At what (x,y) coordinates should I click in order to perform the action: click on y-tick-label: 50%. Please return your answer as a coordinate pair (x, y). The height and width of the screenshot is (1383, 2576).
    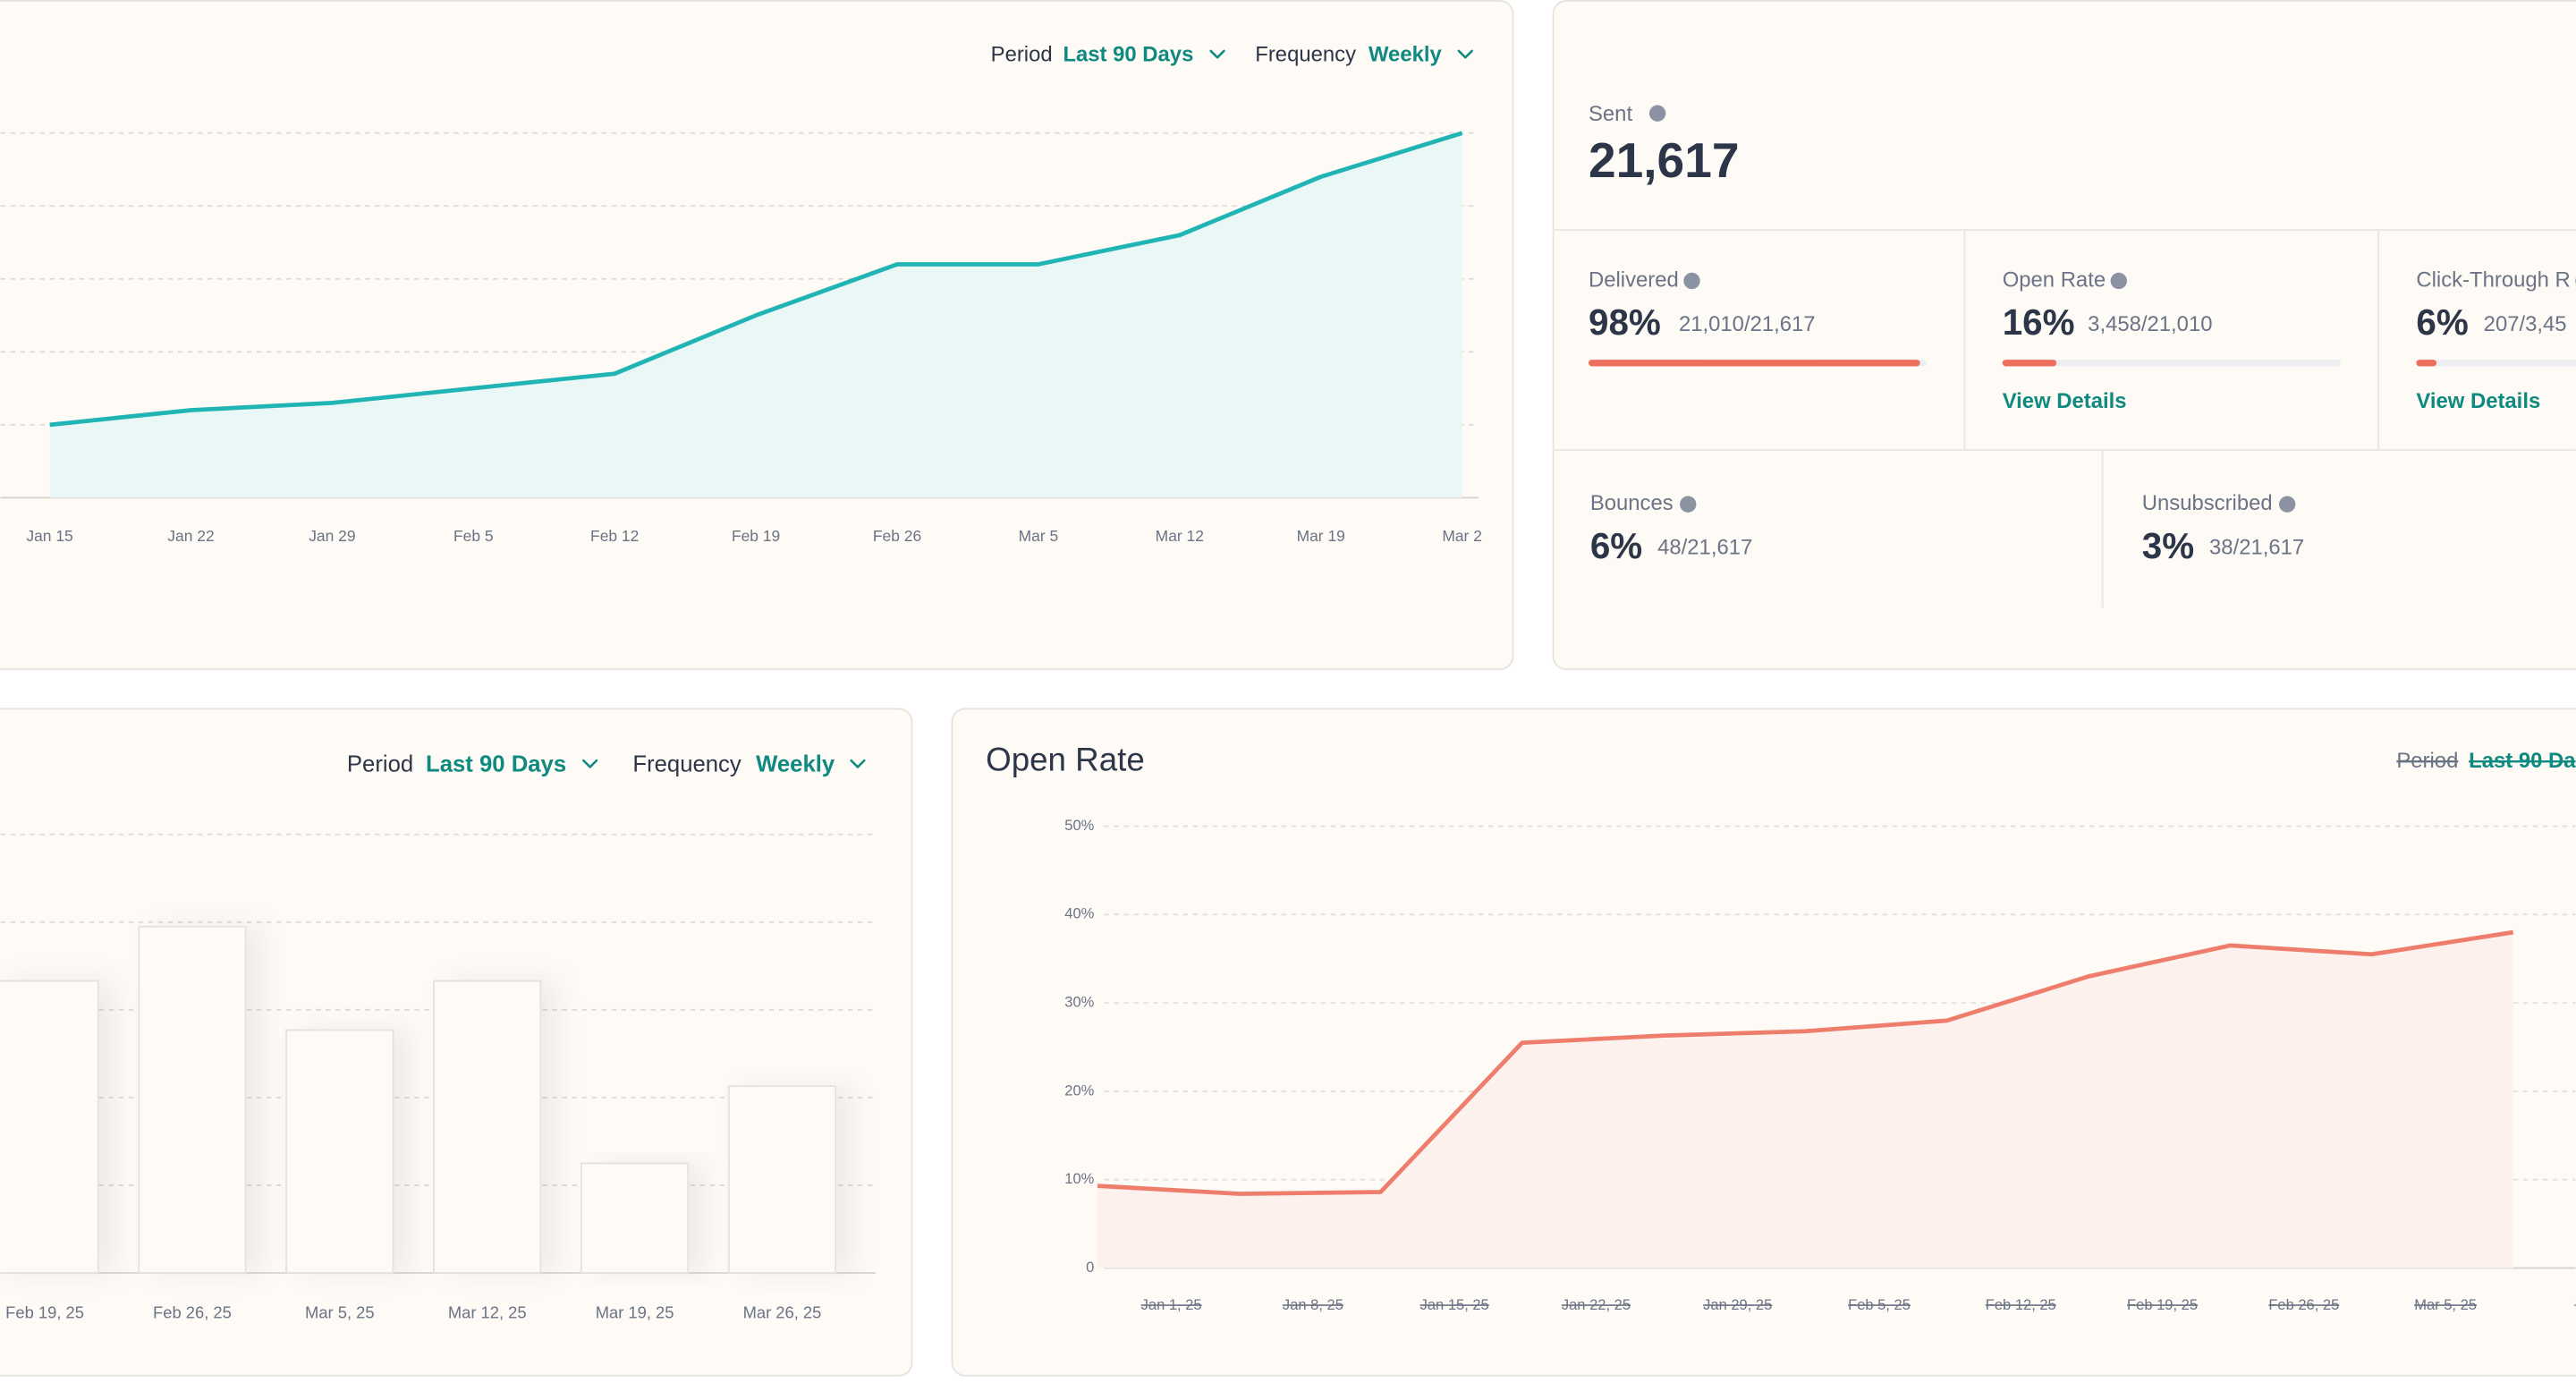
    Looking at the image, I should click on (1079, 825).